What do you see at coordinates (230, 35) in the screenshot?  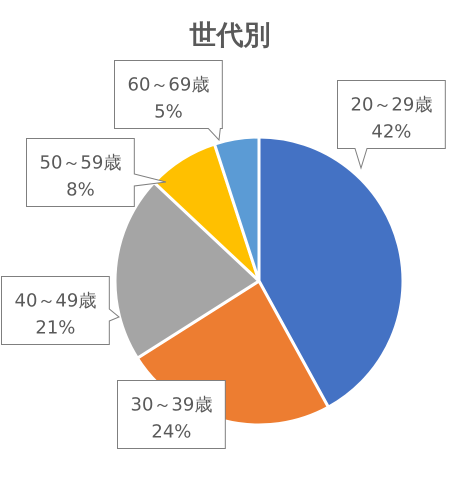 I see `title: 世代別` at bounding box center [230, 35].